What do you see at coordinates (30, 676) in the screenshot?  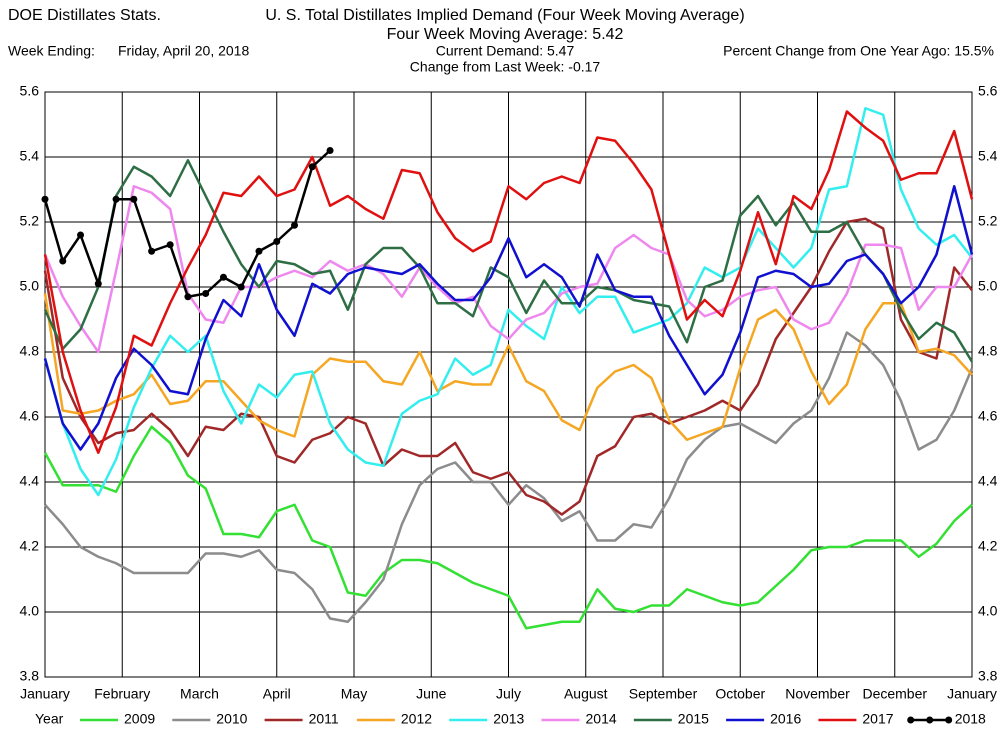 I see `y-tick-label: 3.8` at bounding box center [30, 676].